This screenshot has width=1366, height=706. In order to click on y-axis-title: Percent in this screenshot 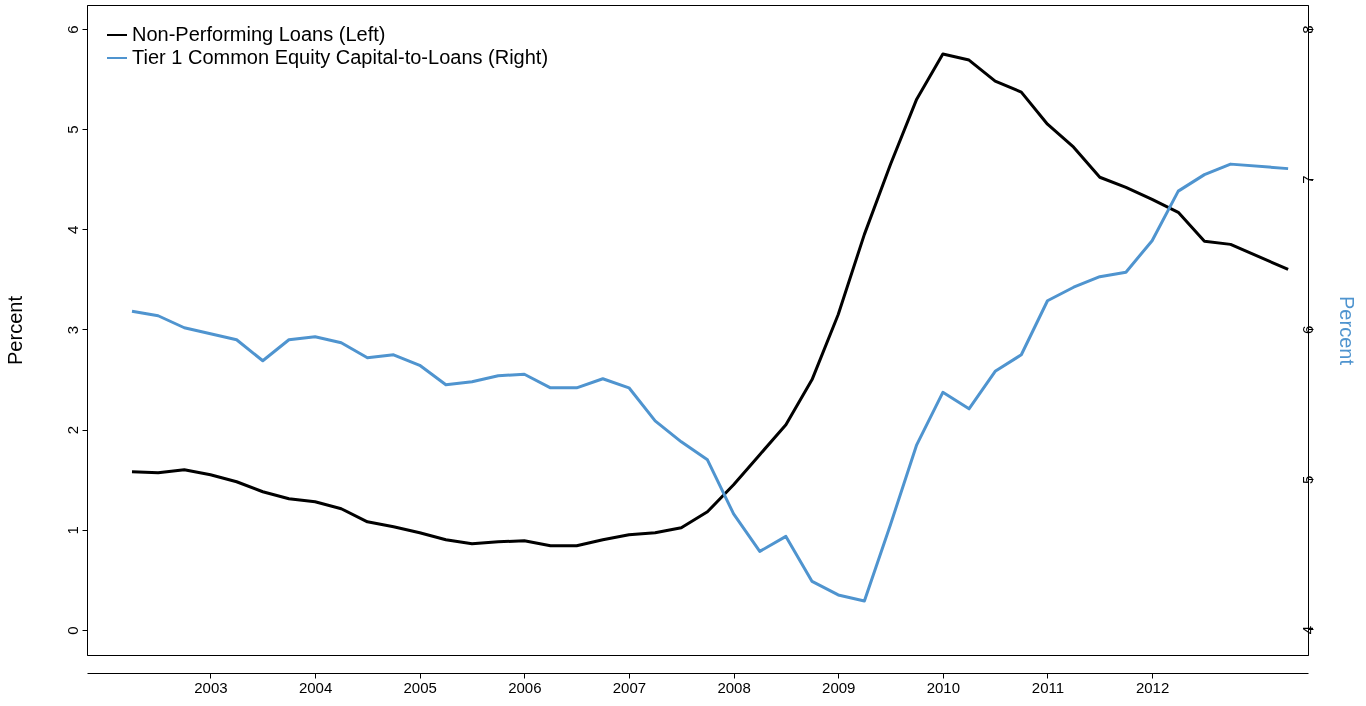, I will do `click(14, 330)`.